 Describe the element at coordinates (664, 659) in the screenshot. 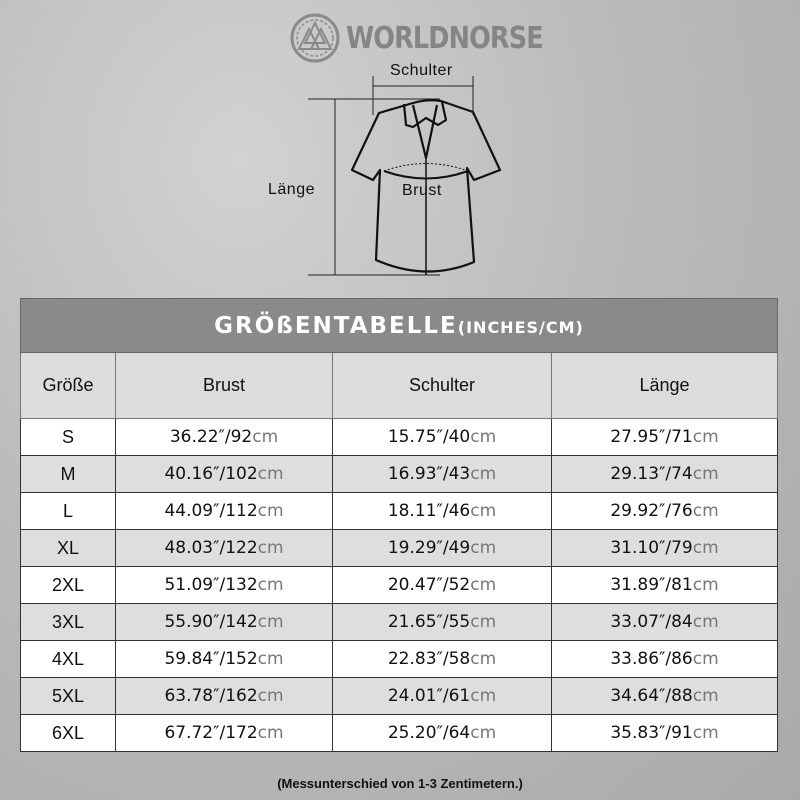

I see `length-cell: 33.86″/86cm` at that location.